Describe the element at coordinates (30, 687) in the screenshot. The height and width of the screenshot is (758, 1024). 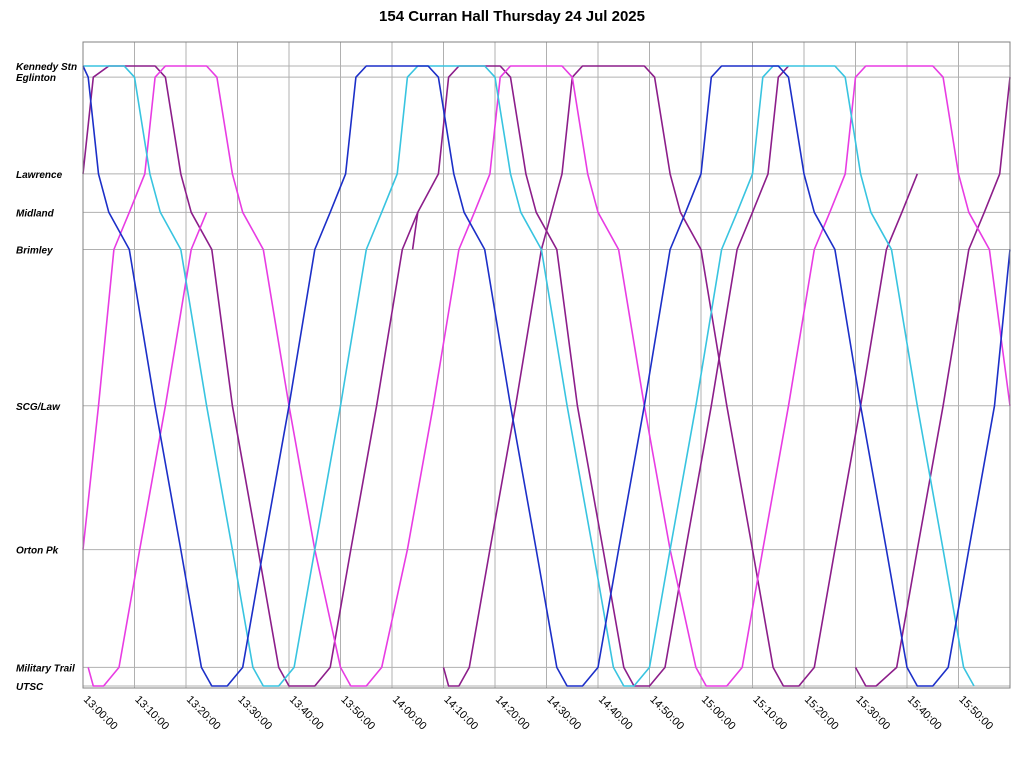
I see `y-tick-label: UTSC` at that location.